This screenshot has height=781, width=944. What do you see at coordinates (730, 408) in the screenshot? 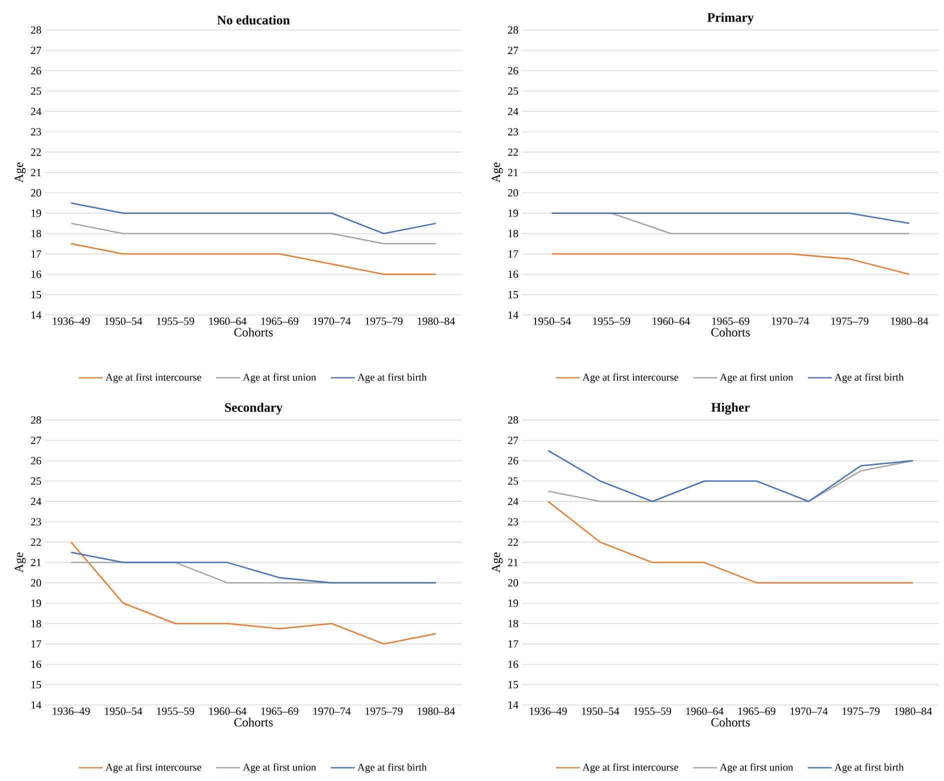
I see `chart-title: Higher` at bounding box center [730, 408].